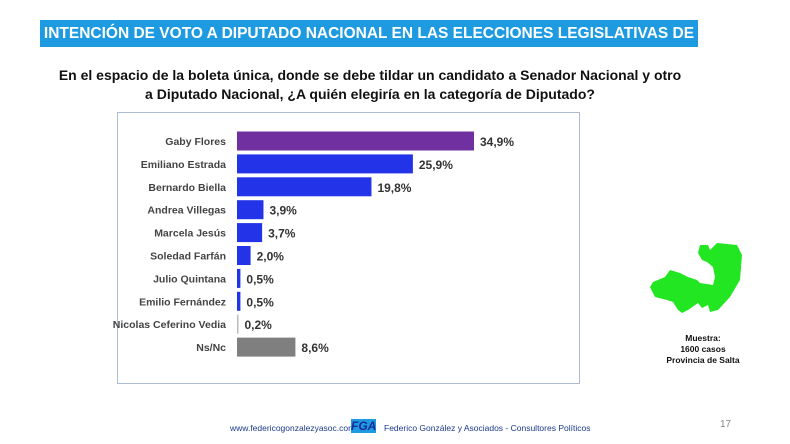 This screenshot has height=444, width=790. I want to click on data-label: 3,7%, so click(282, 234).